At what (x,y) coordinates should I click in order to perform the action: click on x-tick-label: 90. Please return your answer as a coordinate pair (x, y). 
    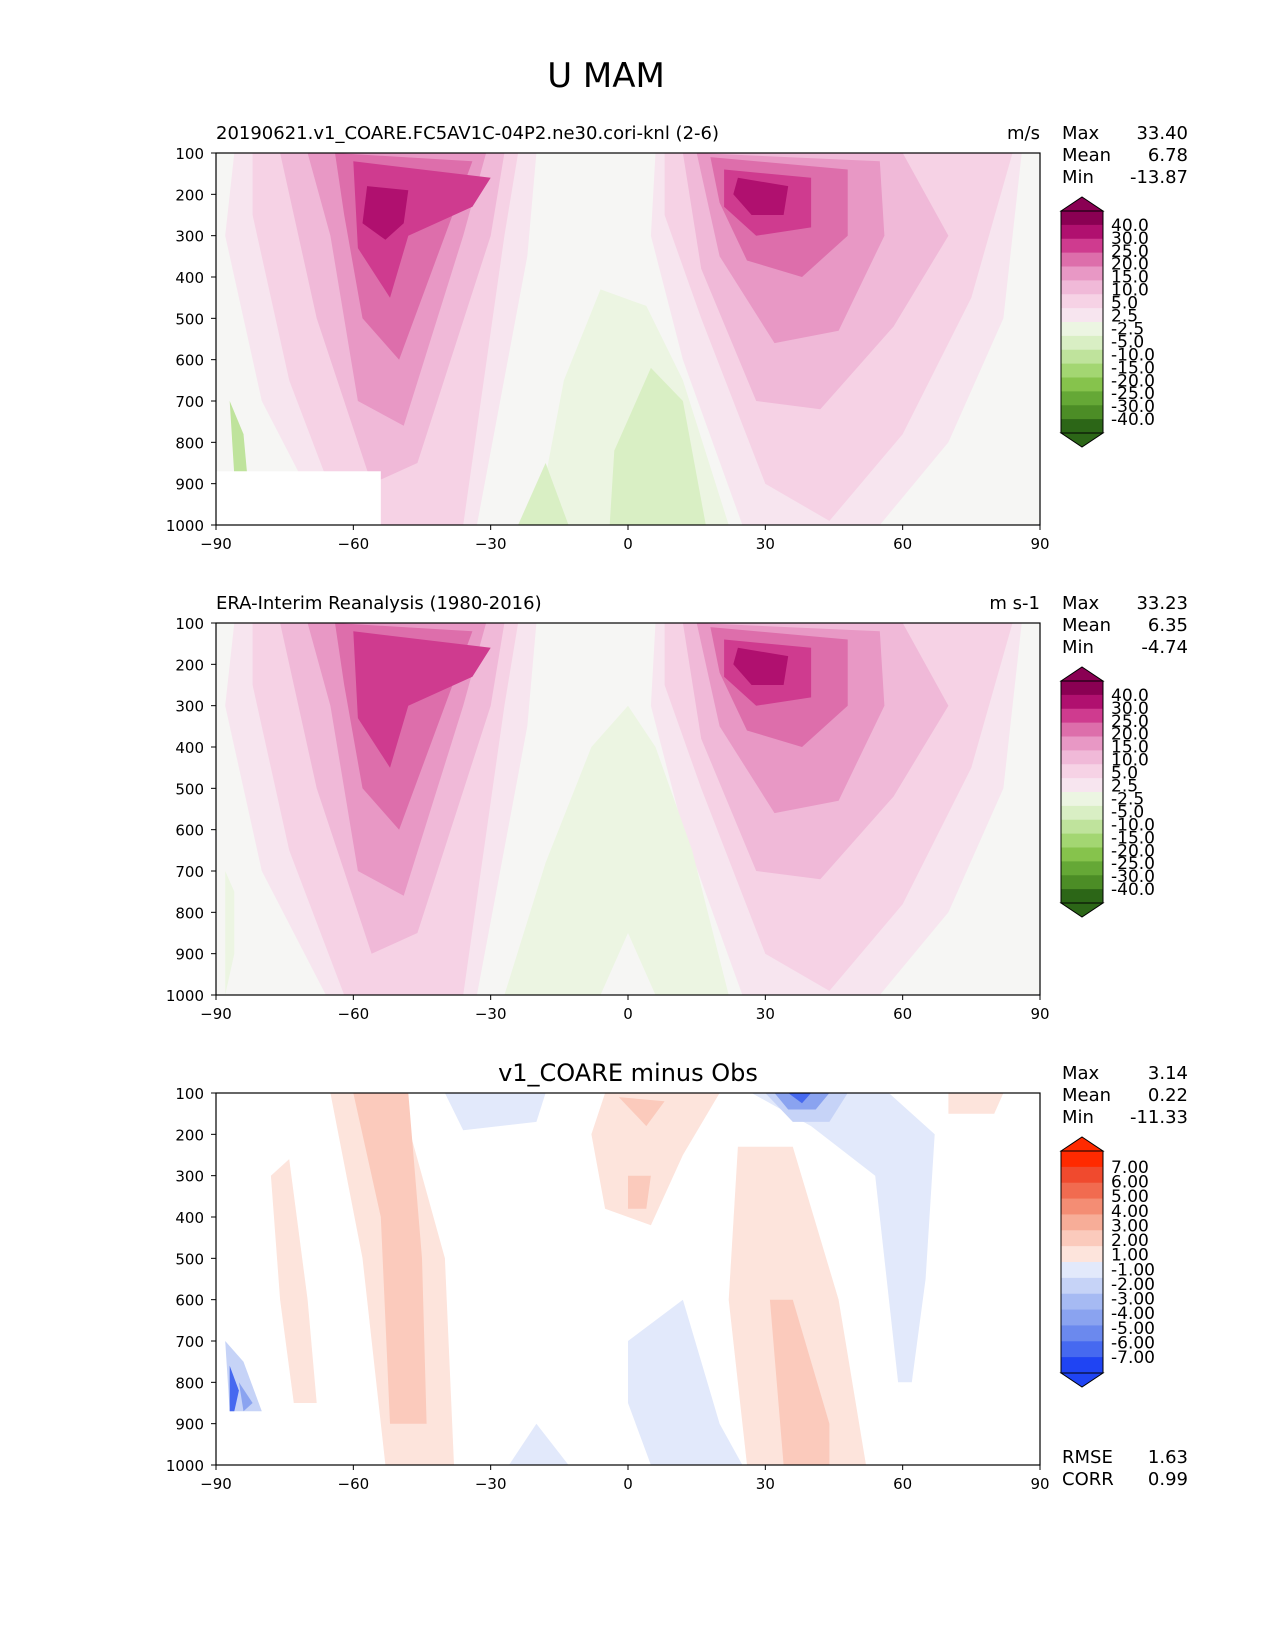
    Looking at the image, I should click on (1039, 1014).